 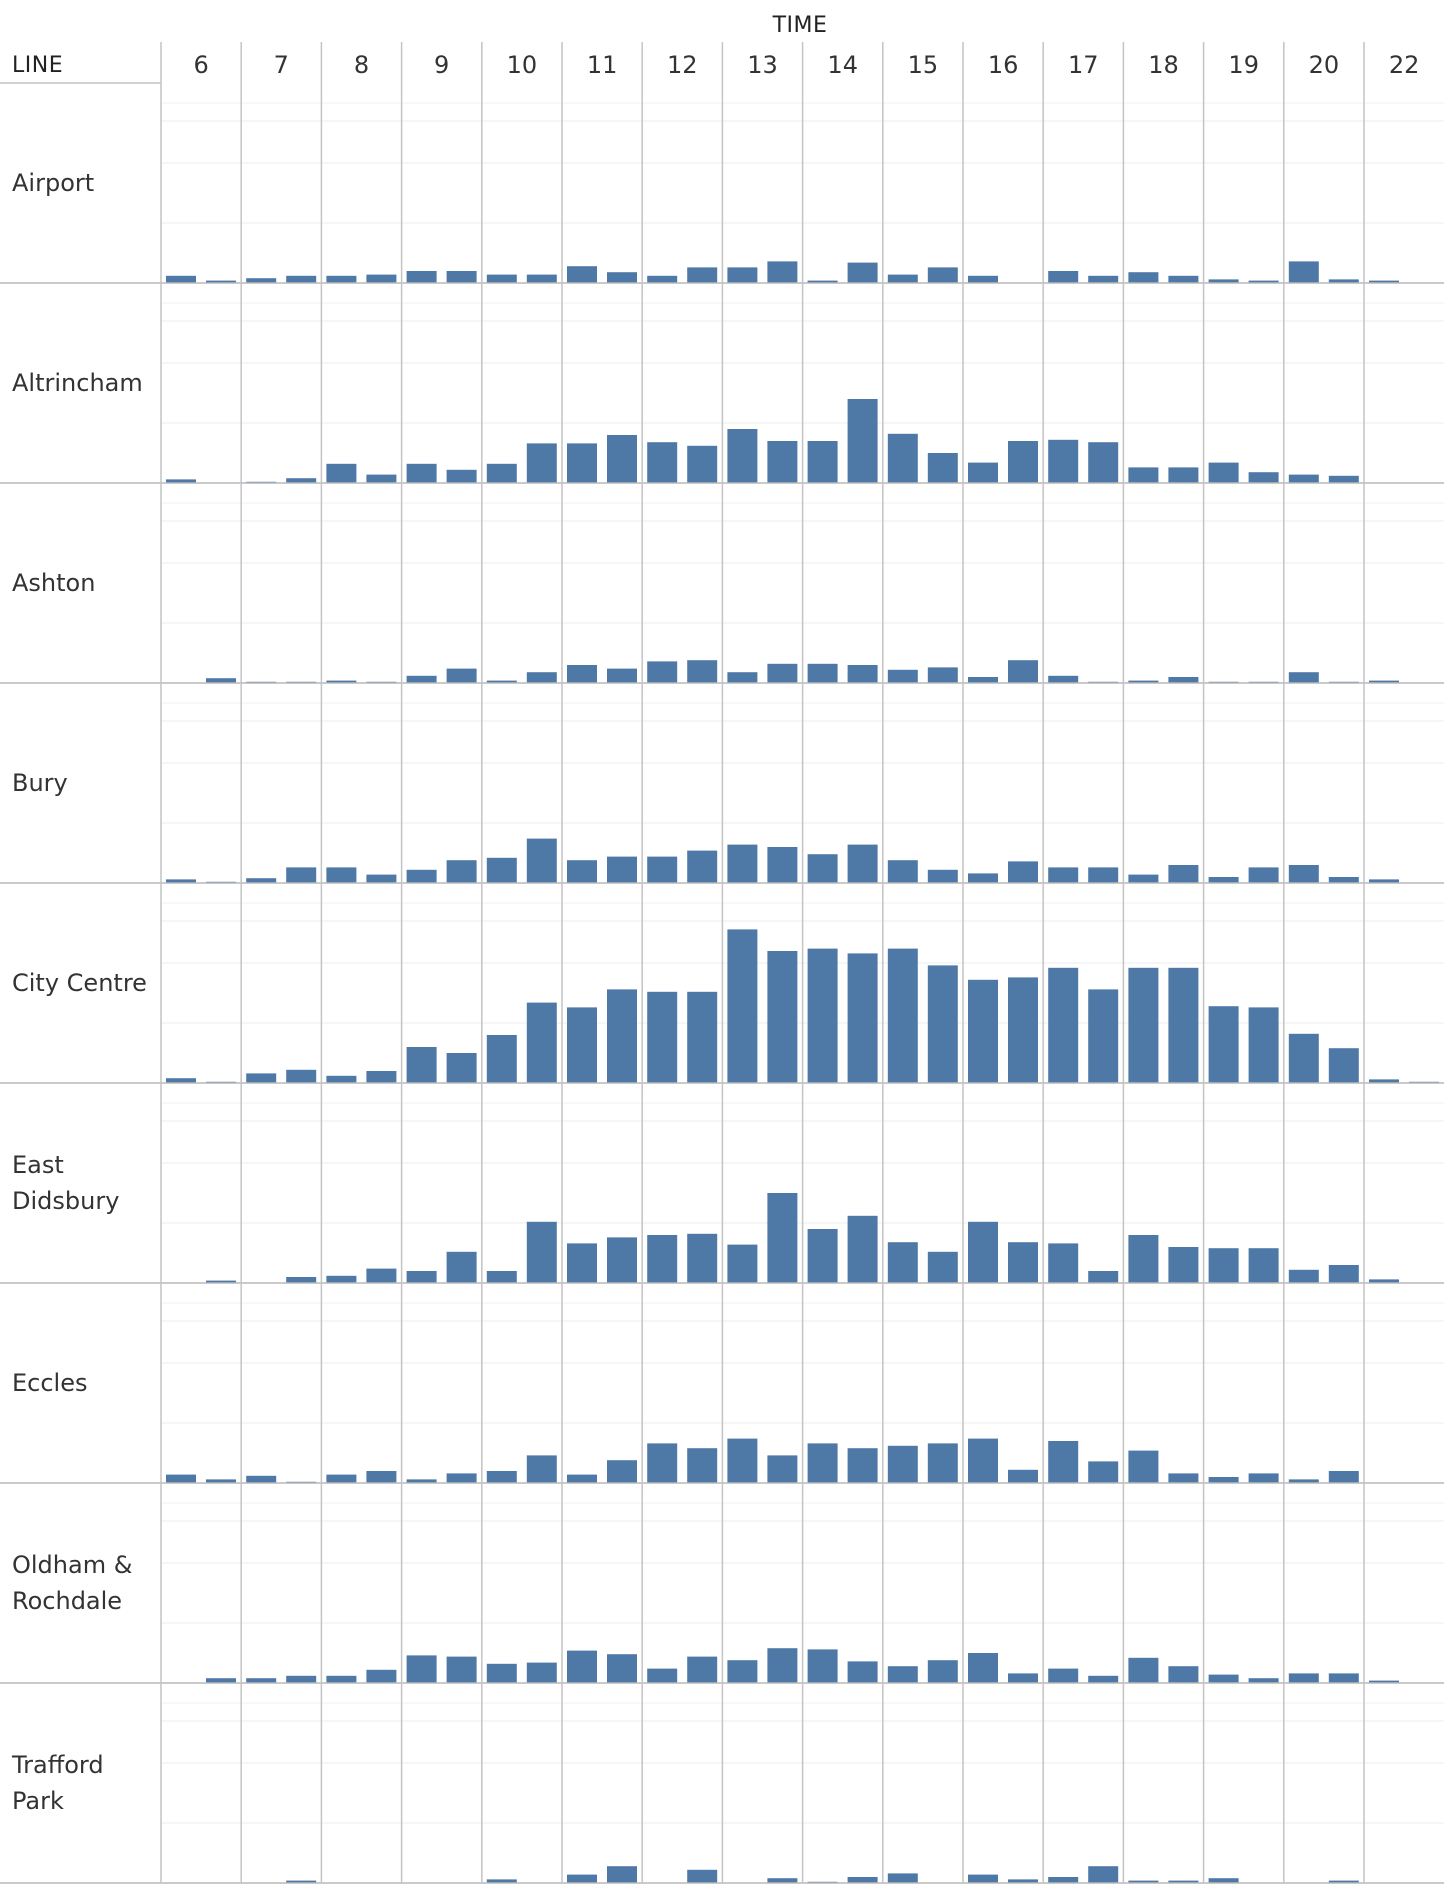 What do you see at coordinates (67, 1601) in the screenshot?
I see `row-label: Rochdale` at bounding box center [67, 1601].